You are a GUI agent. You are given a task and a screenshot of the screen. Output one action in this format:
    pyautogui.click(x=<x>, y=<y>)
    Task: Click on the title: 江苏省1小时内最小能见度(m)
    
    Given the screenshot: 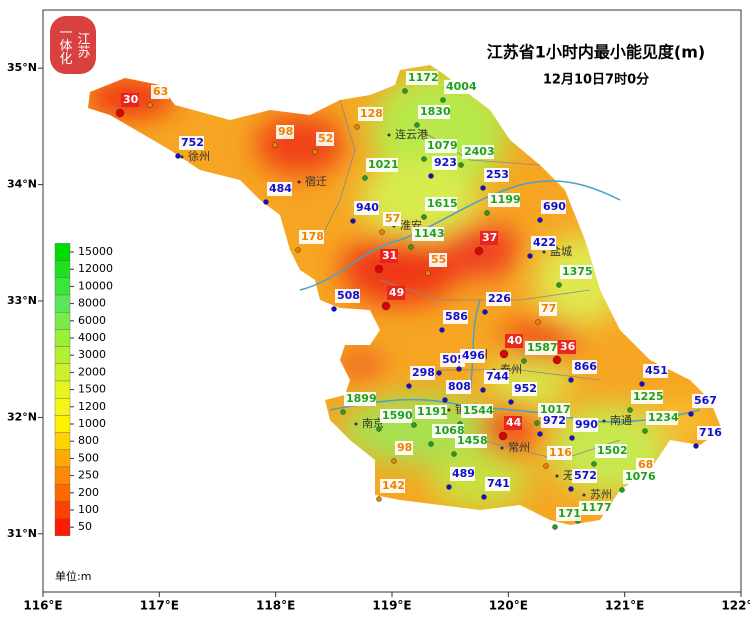 What is the action you would take?
    pyautogui.click(x=596, y=52)
    